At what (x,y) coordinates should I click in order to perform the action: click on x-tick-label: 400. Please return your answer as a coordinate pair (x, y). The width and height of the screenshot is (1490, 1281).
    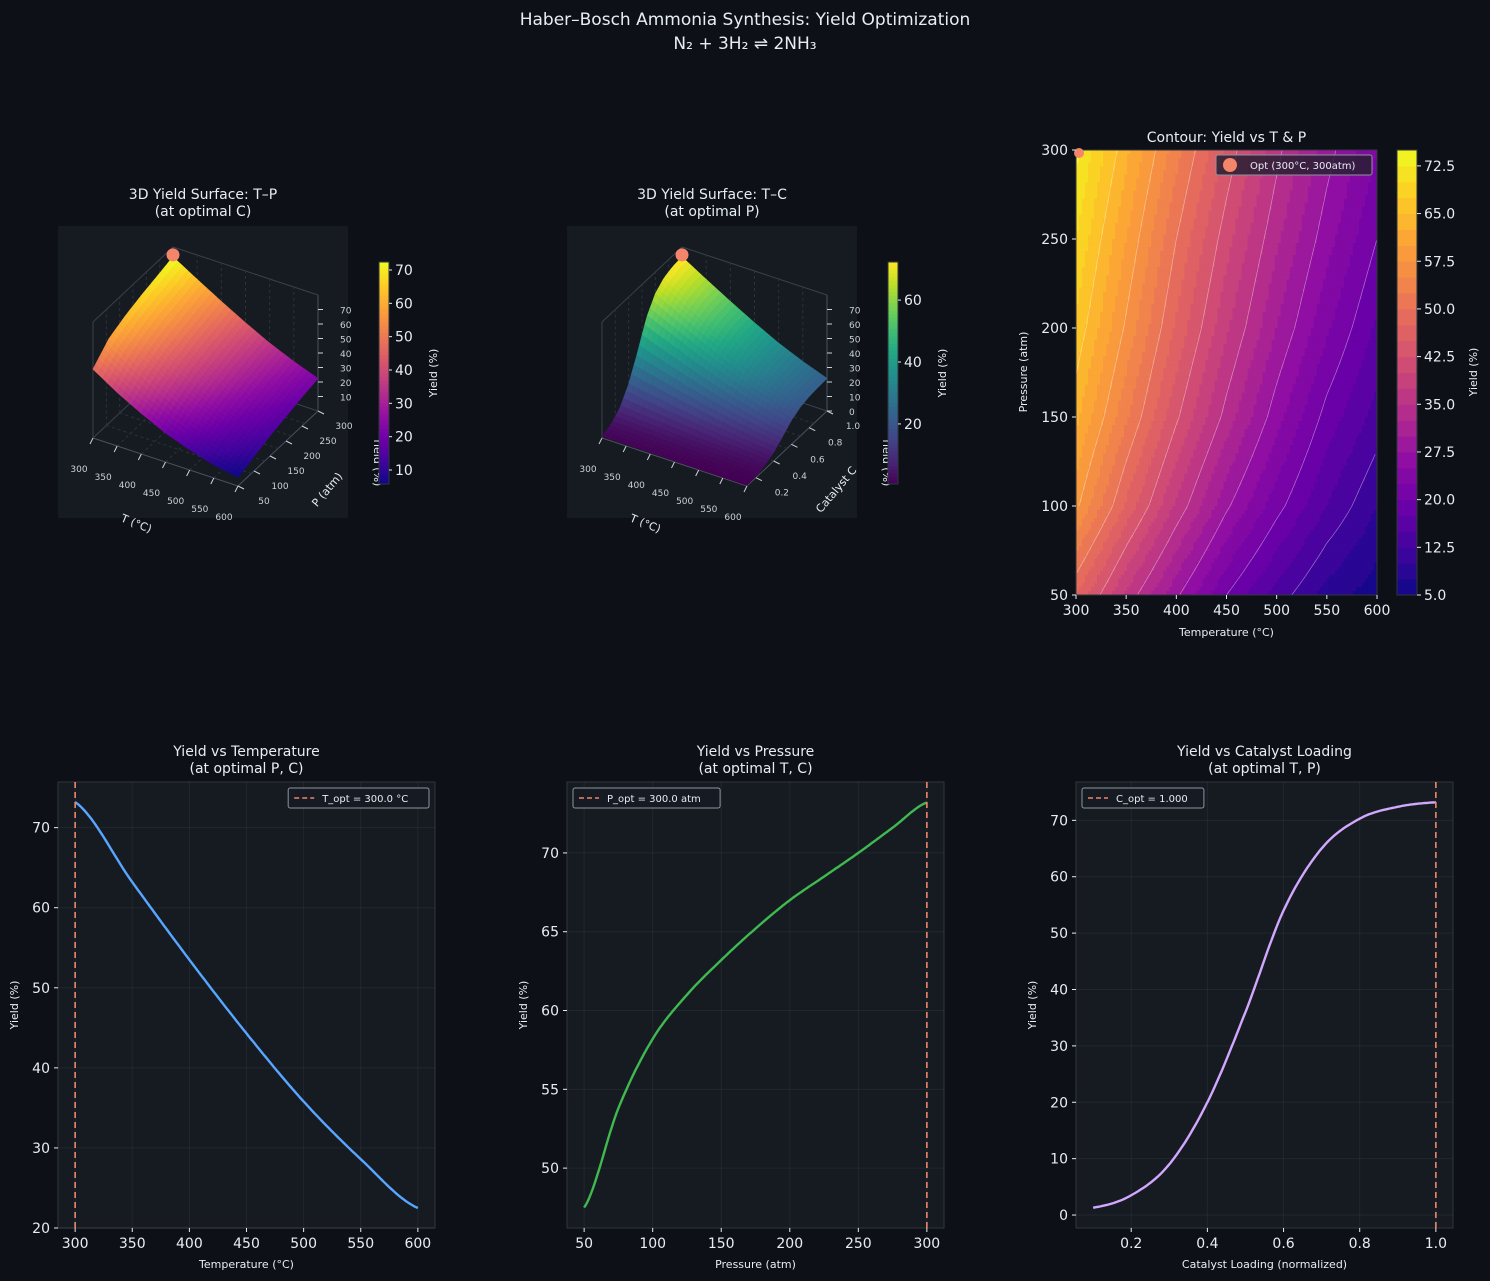
    Looking at the image, I should click on (127, 486).